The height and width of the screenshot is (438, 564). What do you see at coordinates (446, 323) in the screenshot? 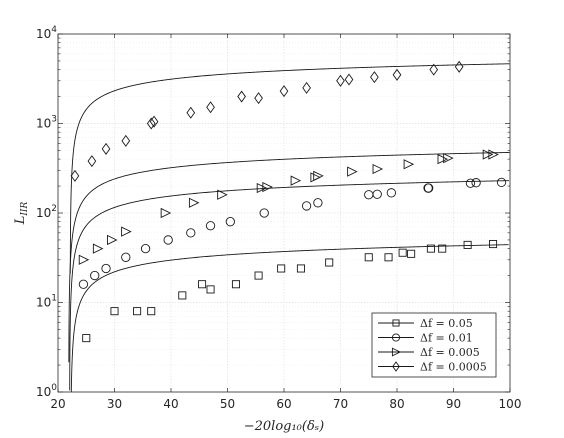
I see `legend-label: Δf = 0.05` at bounding box center [446, 323].